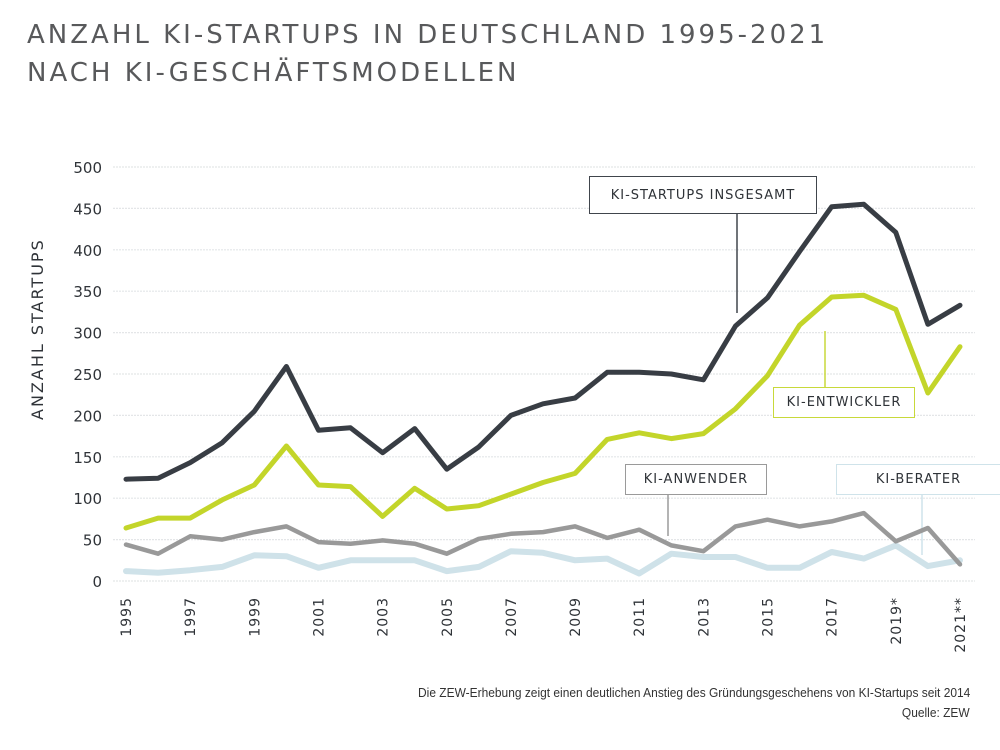  I want to click on x-tick-label-2007: 2007, so click(512, 617).